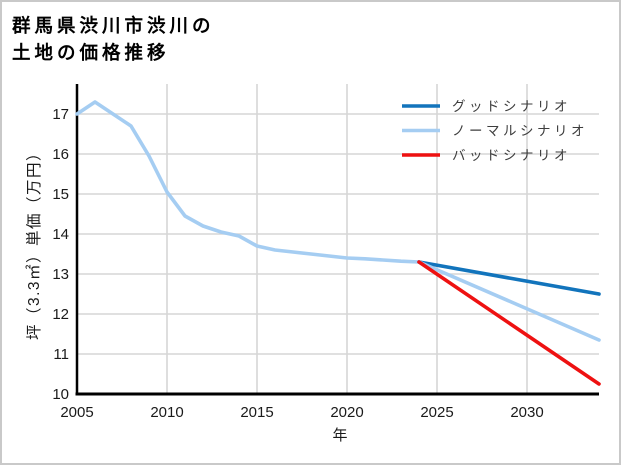 Image resolution: width=621 pixels, height=465 pixels. What do you see at coordinates (113, 39) in the screenshot?
I see `chart-title: 群馬県渋川市渋川の 土地の価格推移` at bounding box center [113, 39].